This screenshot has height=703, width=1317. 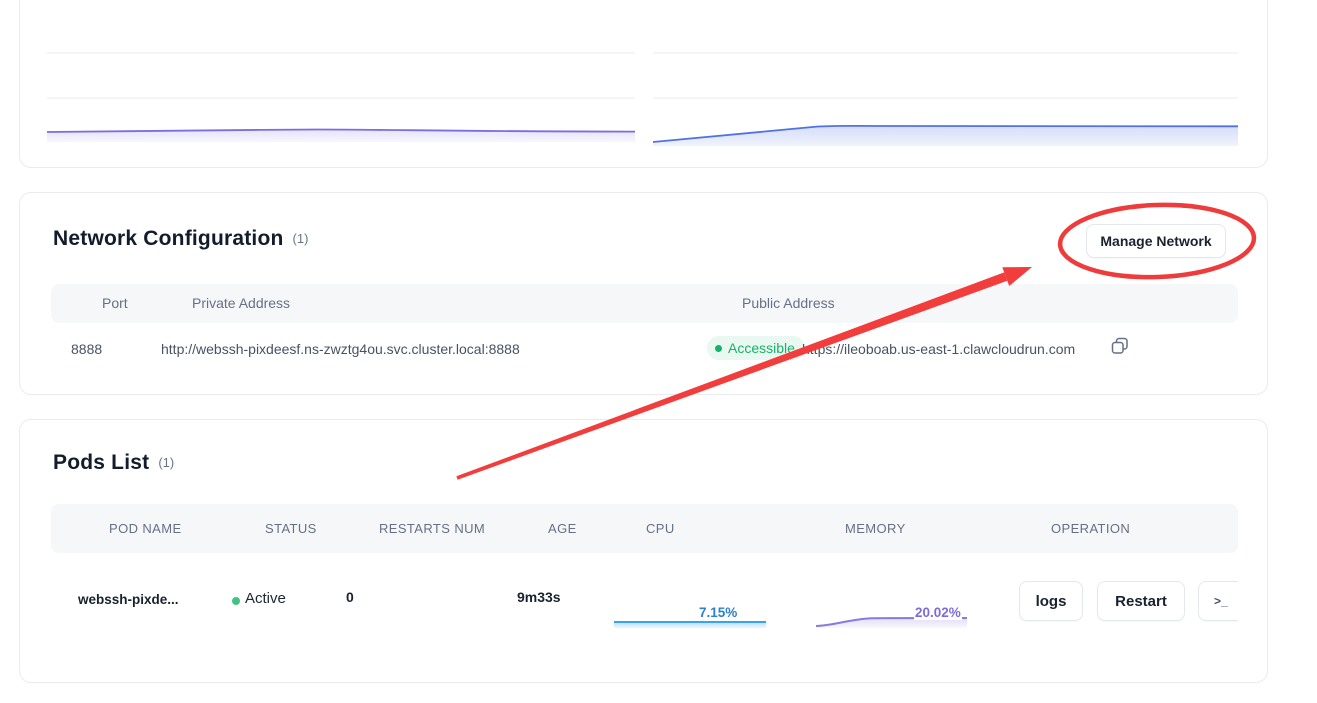 I want to click on column-header-public-address: Public Address, so click(x=788, y=303).